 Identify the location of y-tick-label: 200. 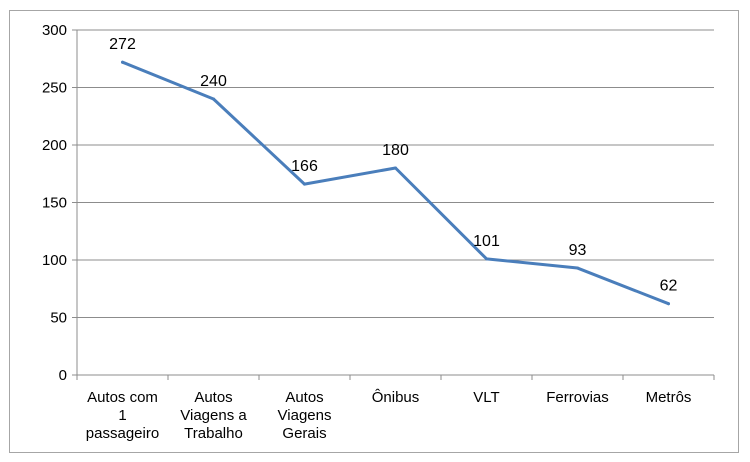
(54, 145).